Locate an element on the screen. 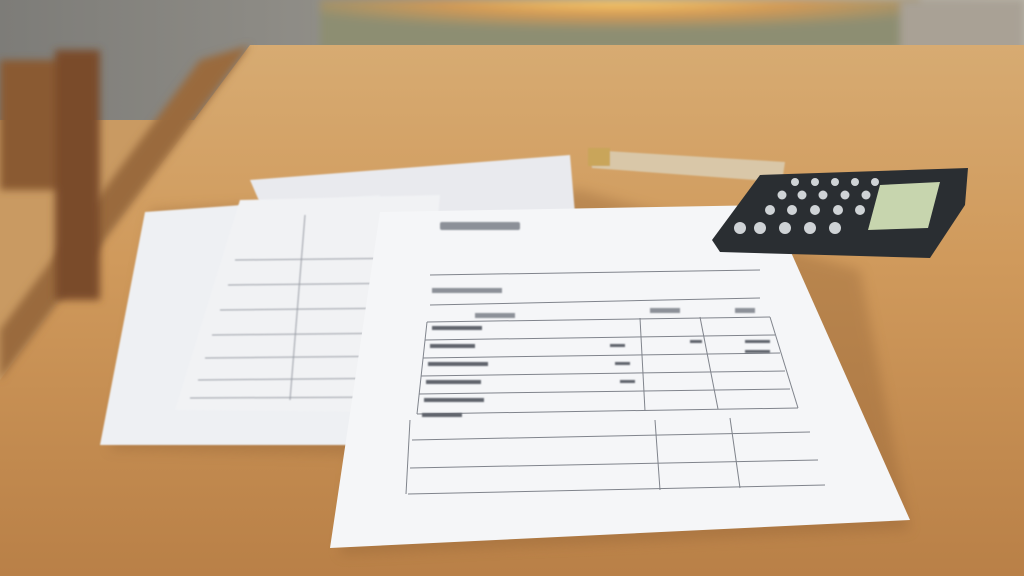 The height and width of the screenshot is (576, 1024). chair is located at coordinates (50, 175).